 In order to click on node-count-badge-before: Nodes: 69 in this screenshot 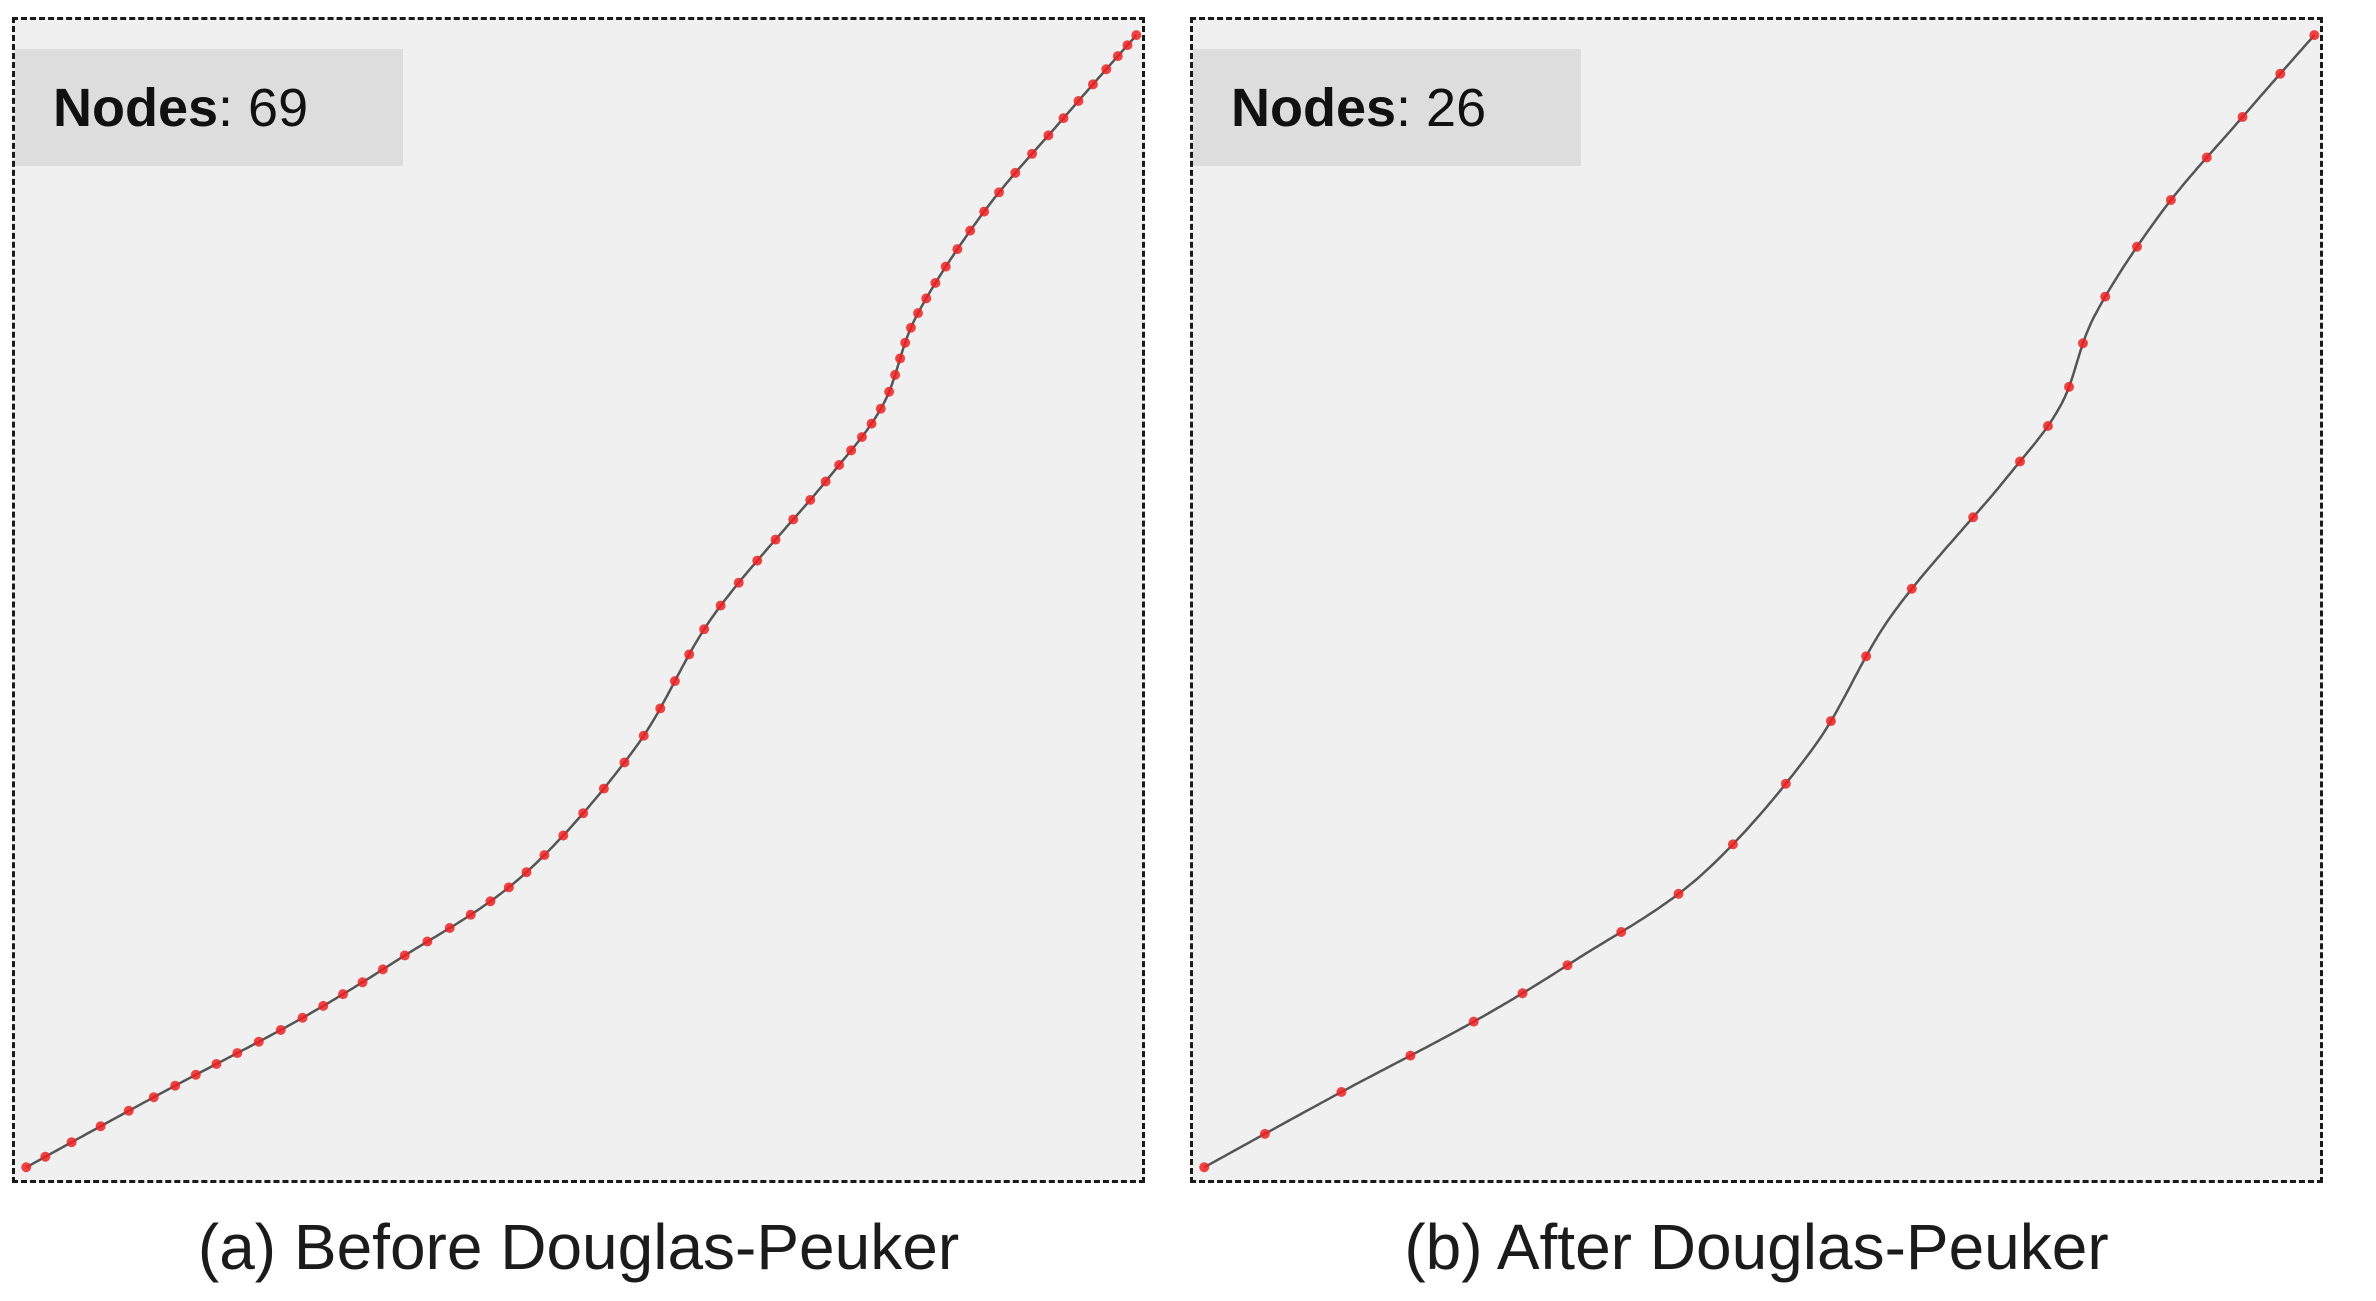, I will do `click(209, 107)`.